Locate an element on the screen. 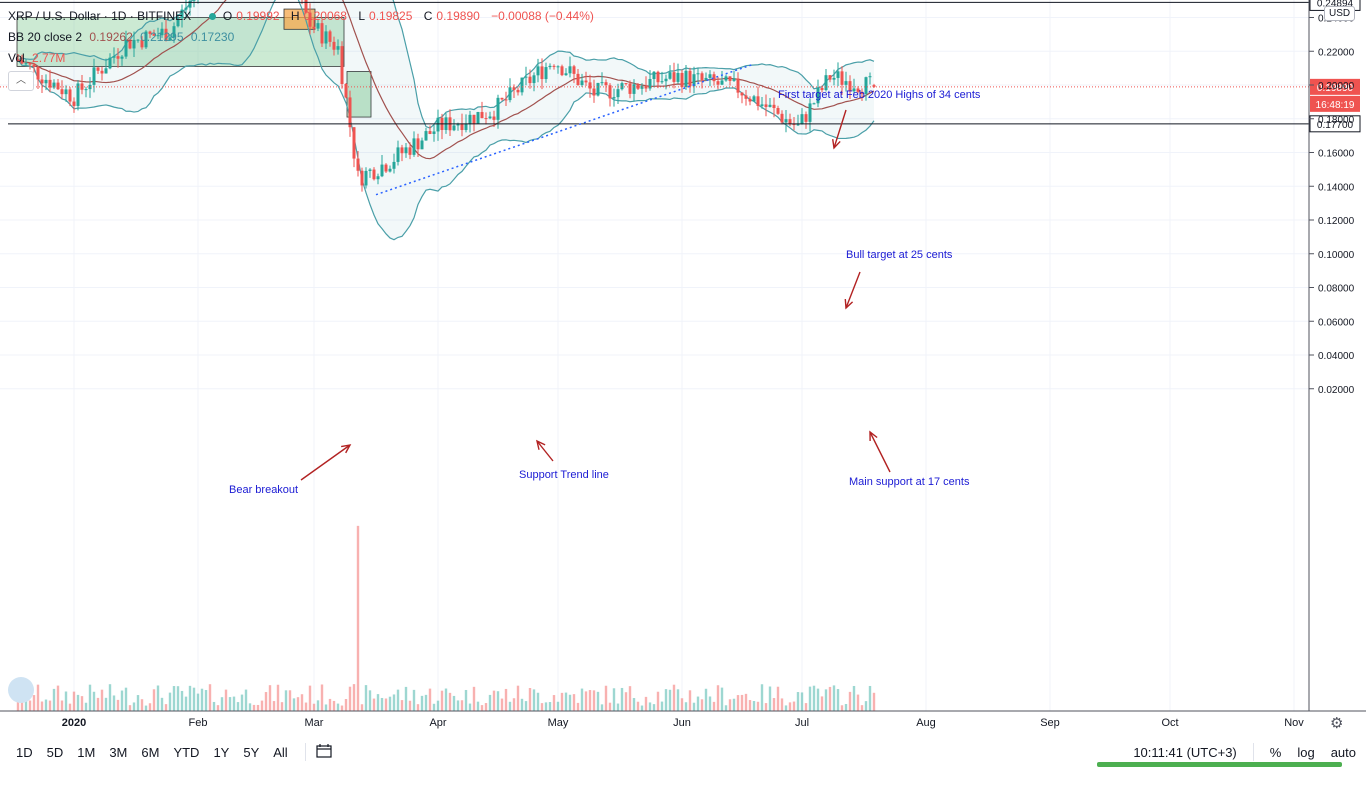  tradingview-logo-icon is located at coordinates (21, 690).